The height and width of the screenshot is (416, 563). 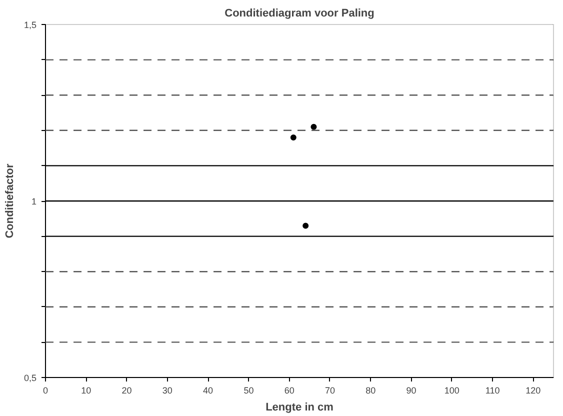 What do you see at coordinates (533, 391) in the screenshot?
I see `x-tick-label: 120` at bounding box center [533, 391].